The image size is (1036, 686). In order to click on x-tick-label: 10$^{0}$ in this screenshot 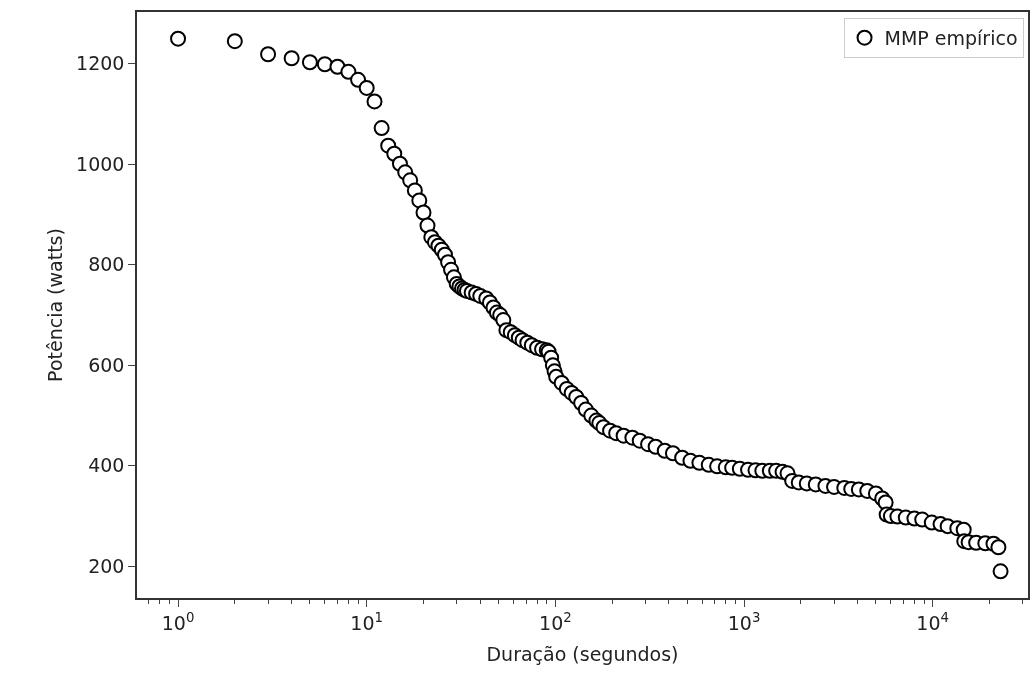, I will do `click(178, 621)`.